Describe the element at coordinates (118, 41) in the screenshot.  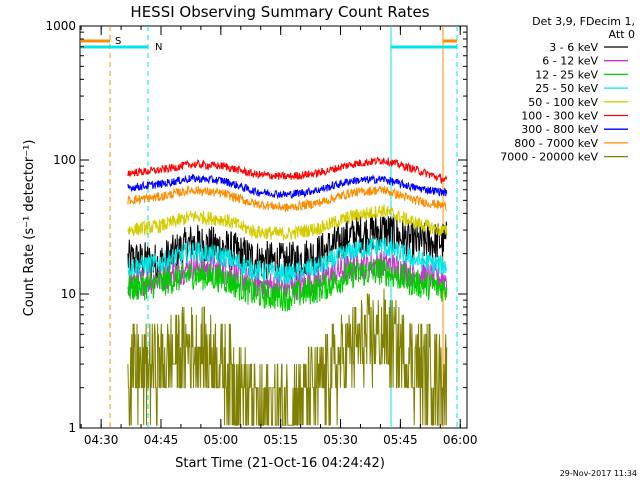
I see `annotation-s: S` at that location.